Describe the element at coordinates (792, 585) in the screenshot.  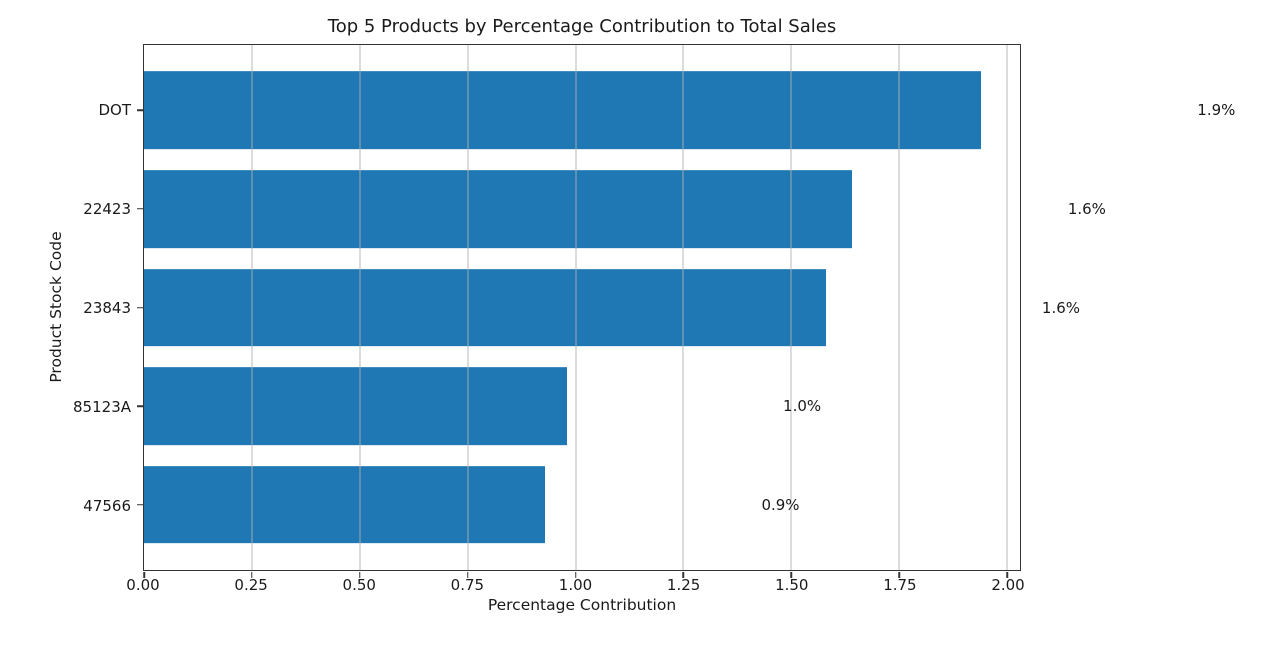
I see `x-tick-label: 1.50` at that location.